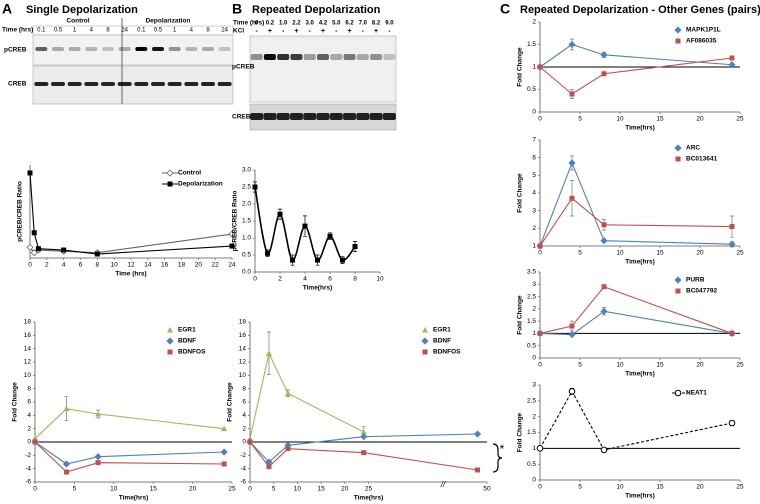 The height and width of the screenshot is (504, 760). Describe the element at coordinates (243, 375) in the screenshot. I see `y-tick-label: 10` at that location.